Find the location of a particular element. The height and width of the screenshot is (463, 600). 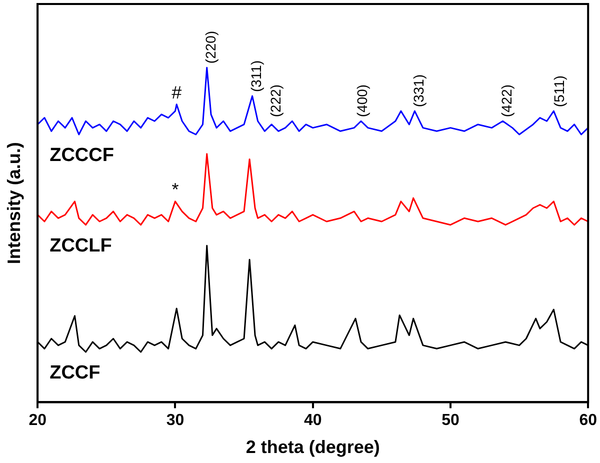

y-axis-title: Intensity (a.u.) is located at coordinates (14, 203).